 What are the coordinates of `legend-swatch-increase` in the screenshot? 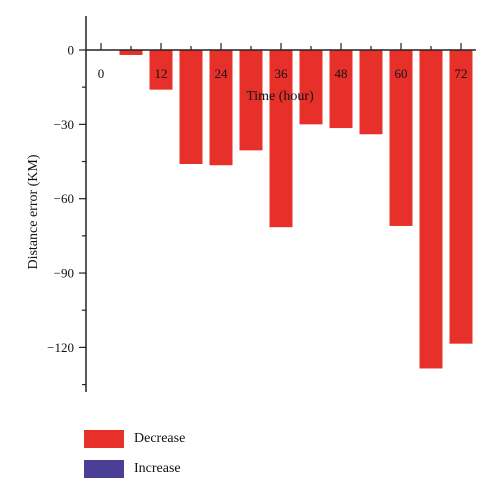 It's located at (104, 469).